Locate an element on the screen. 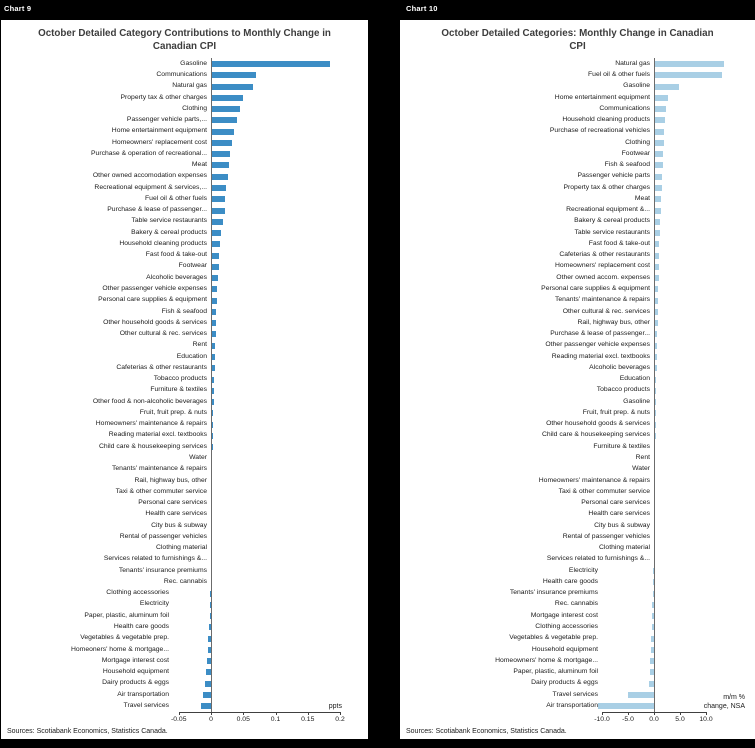 This screenshot has height=748, width=755. axis-tick-label: 0.2 is located at coordinates (340, 719).